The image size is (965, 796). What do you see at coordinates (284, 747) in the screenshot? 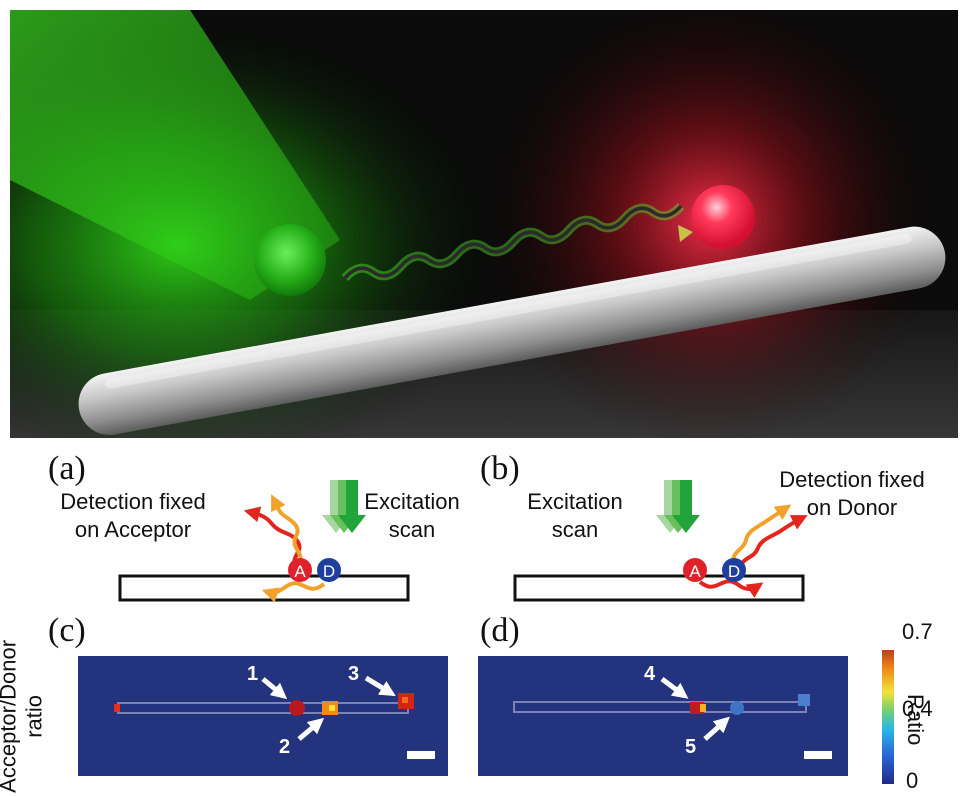
I see `panel-c-marker-2: 2` at bounding box center [284, 747].